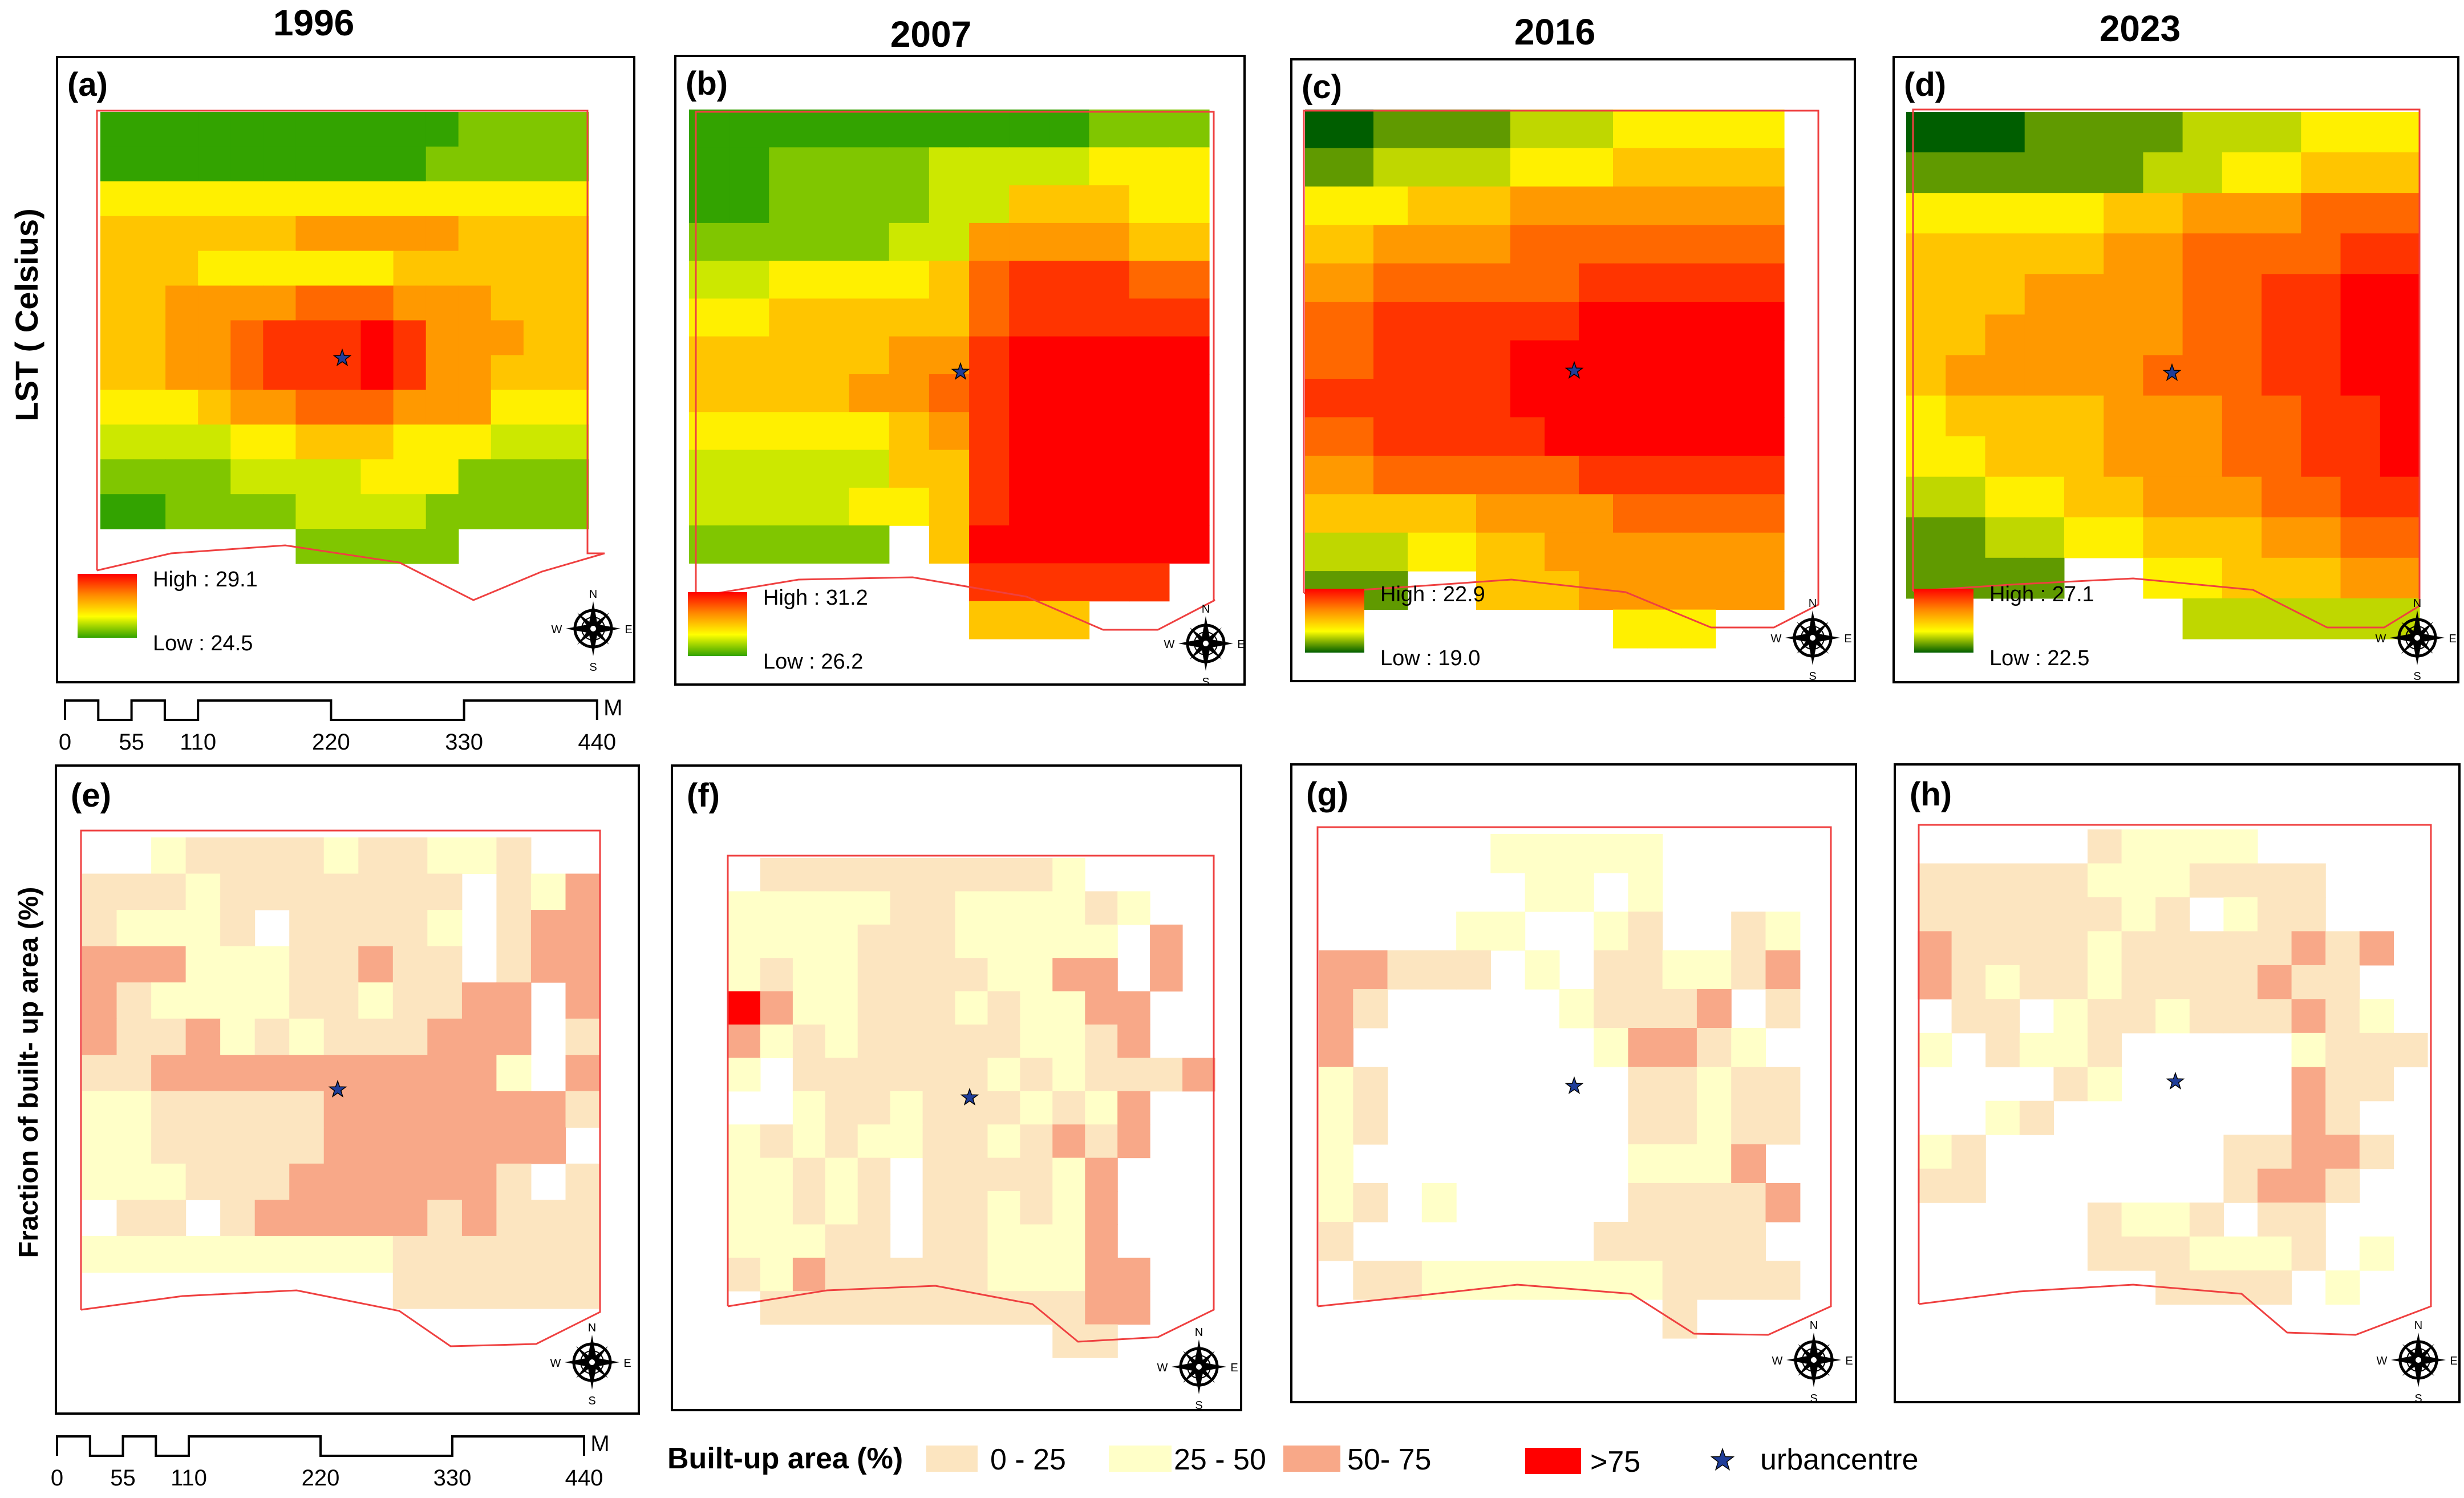  Describe the element at coordinates (591, 1401) in the screenshot. I see `compass-s-label: S` at that location.